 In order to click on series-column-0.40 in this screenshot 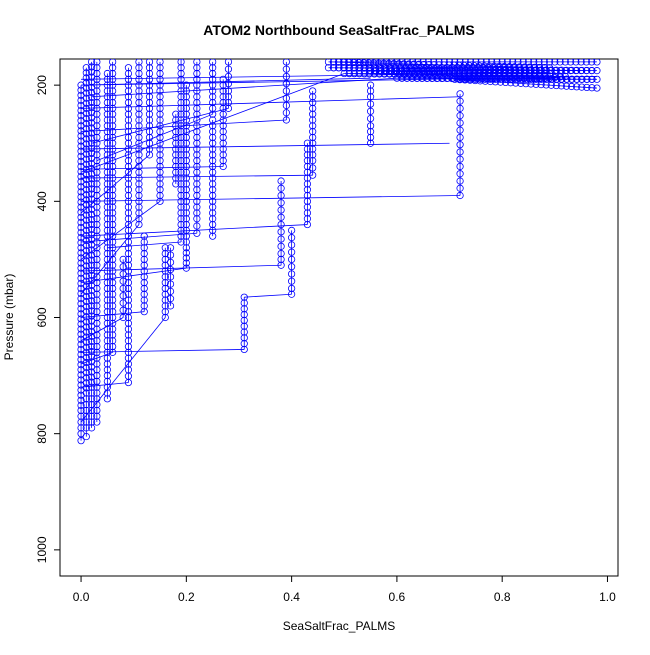, I will do `click(292, 262)`.